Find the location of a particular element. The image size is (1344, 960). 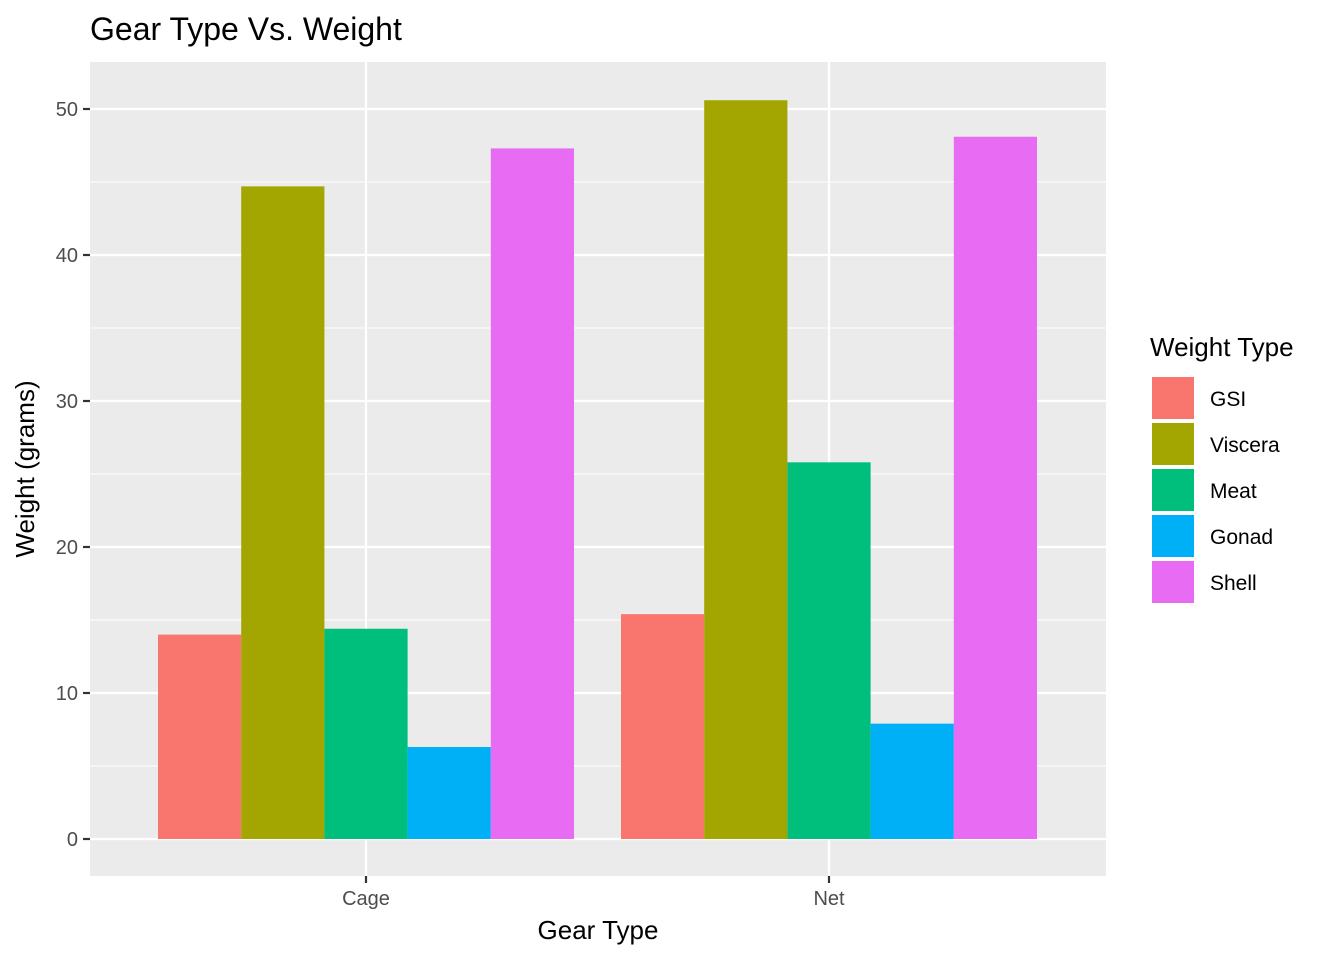

y-tick-label: 50 is located at coordinates (67, 110).